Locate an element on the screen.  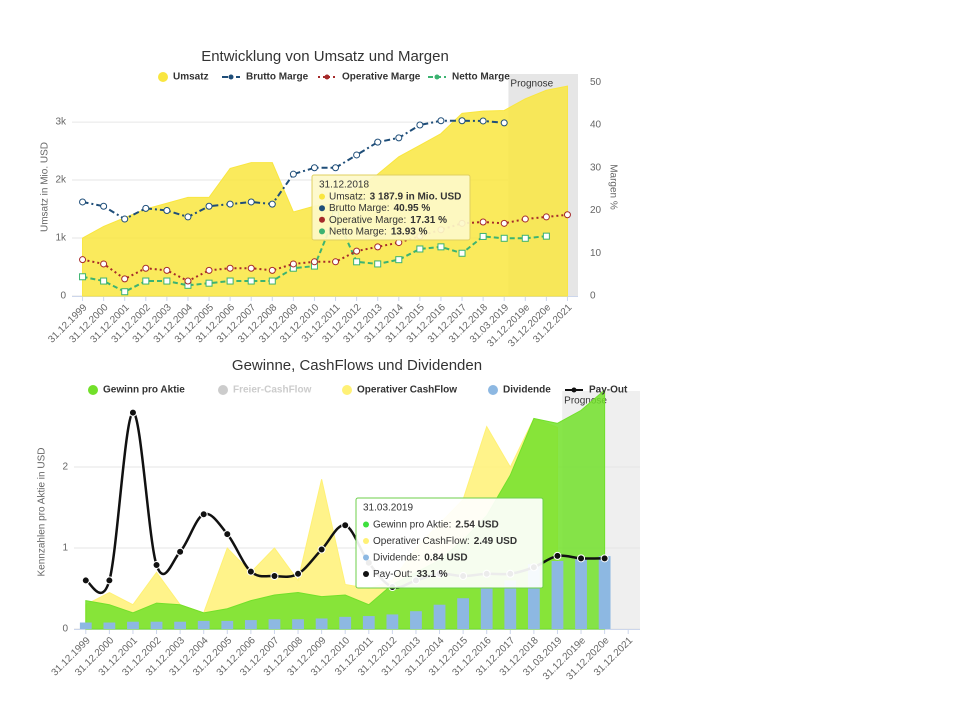
y-tick-label: 2 is located at coordinates (65, 467).